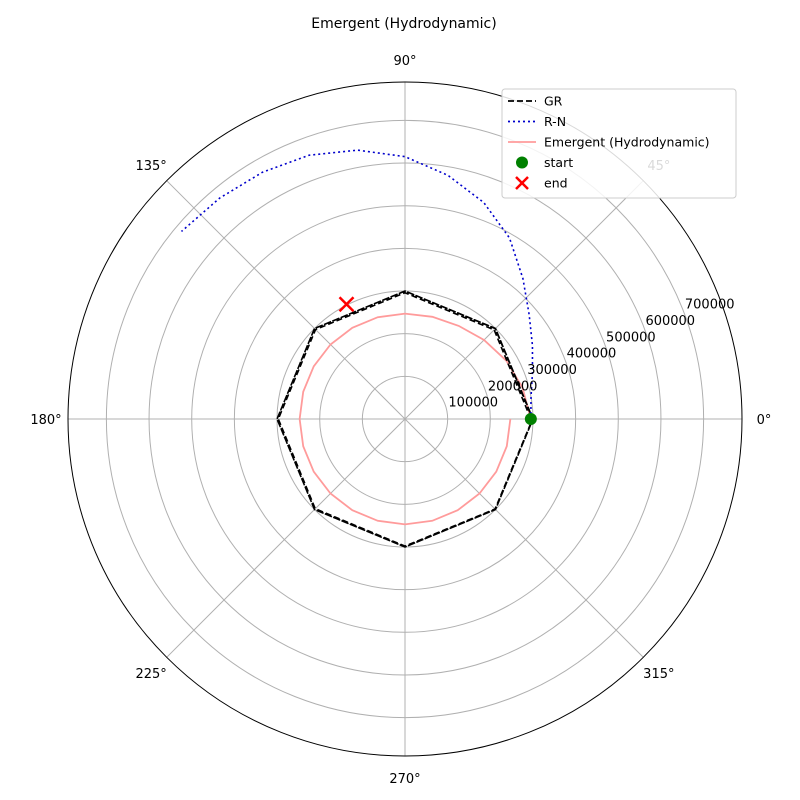  I want to click on legend-label-0: GR, so click(553, 101).